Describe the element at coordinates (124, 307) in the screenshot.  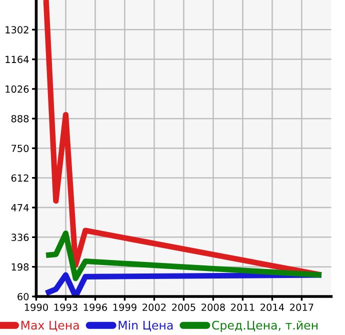
I see `x-tick-label: 1999` at that location.